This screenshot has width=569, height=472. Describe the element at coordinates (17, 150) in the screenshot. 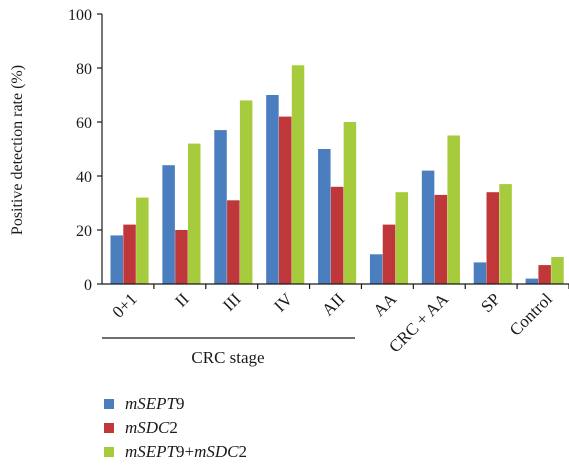

I see `y-axis-label: Positive detection rate (%)` at that location.